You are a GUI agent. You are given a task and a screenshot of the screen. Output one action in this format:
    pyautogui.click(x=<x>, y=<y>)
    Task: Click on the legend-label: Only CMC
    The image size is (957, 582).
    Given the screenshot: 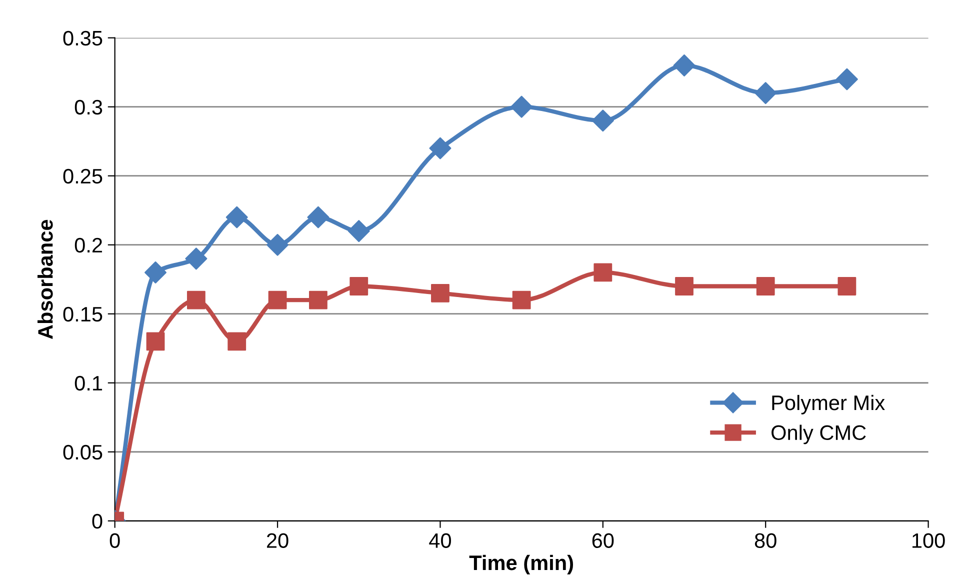 What is the action you would take?
    pyautogui.click(x=819, y=434)
    